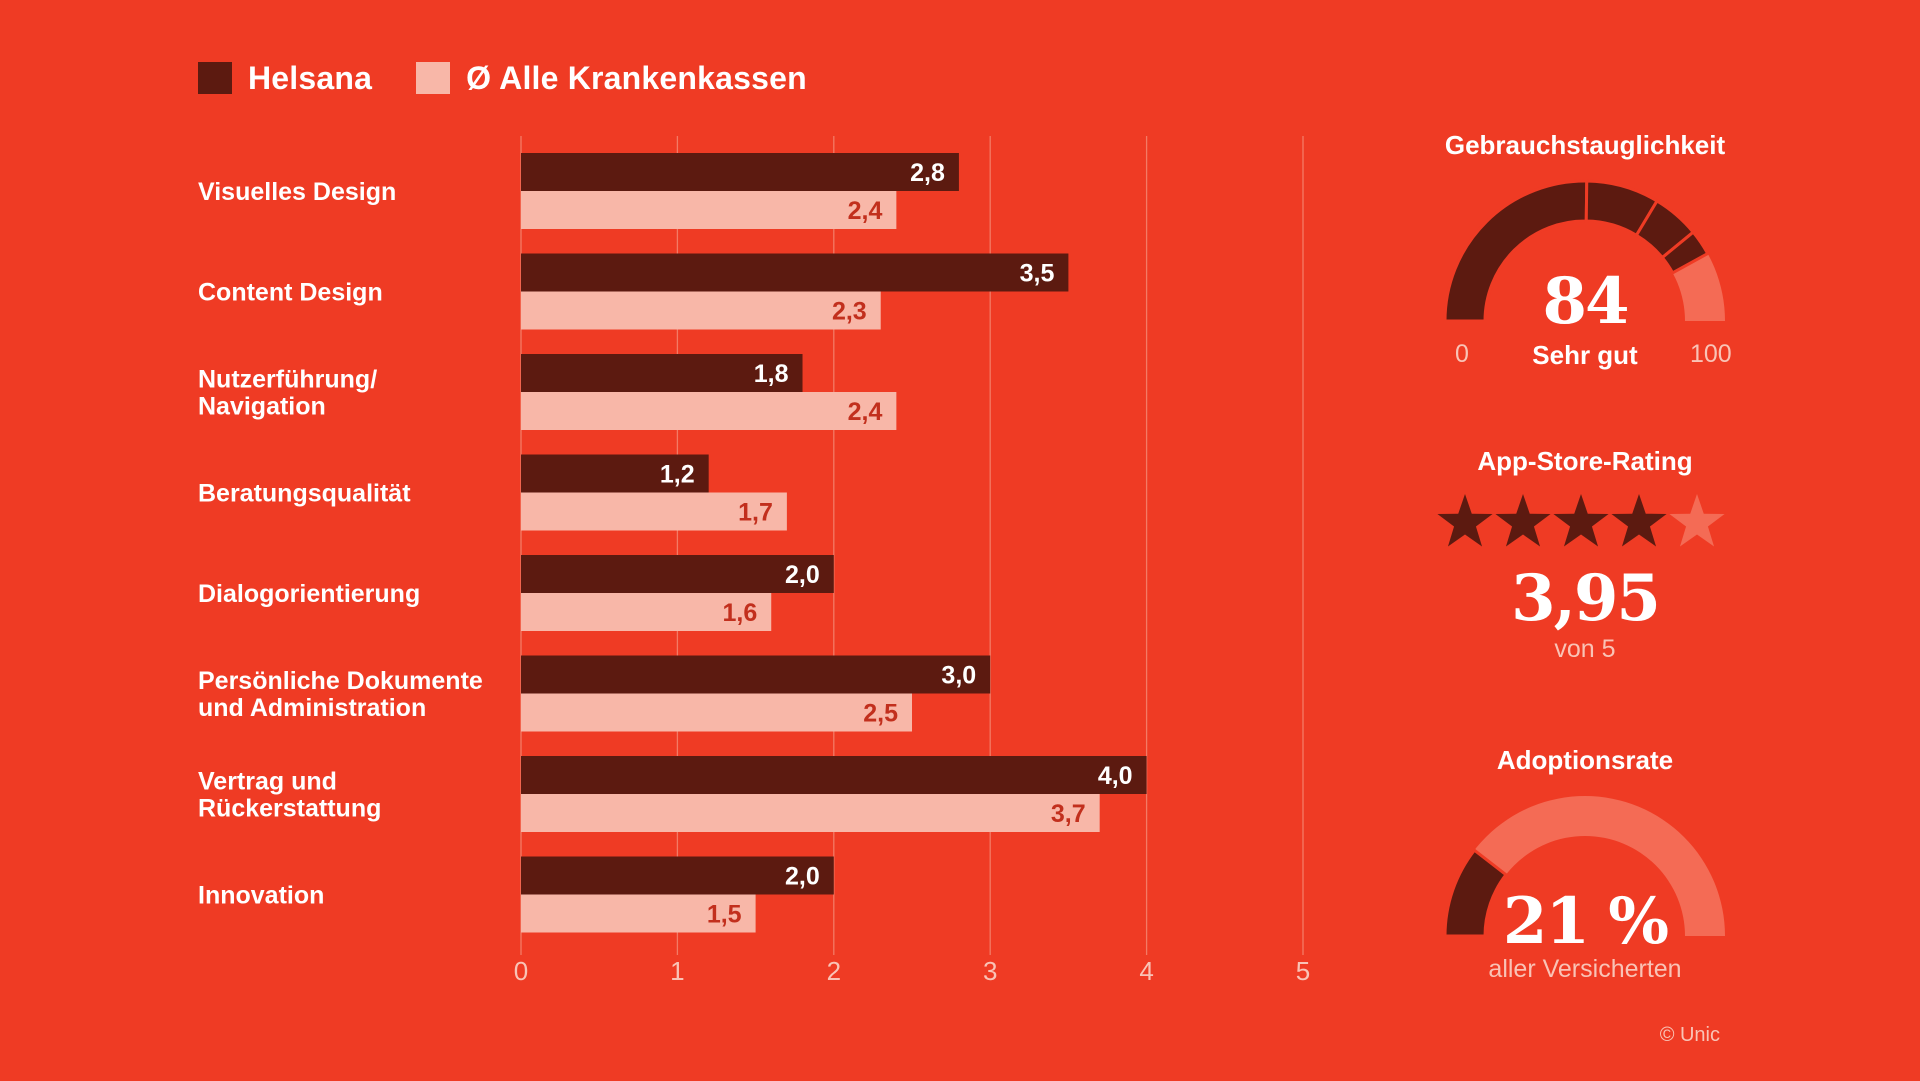  What do you see at coordinates (927, 173) in the screenshot?
I see `bar-label-helsana: 2,8` at bounding box center [927, 173].